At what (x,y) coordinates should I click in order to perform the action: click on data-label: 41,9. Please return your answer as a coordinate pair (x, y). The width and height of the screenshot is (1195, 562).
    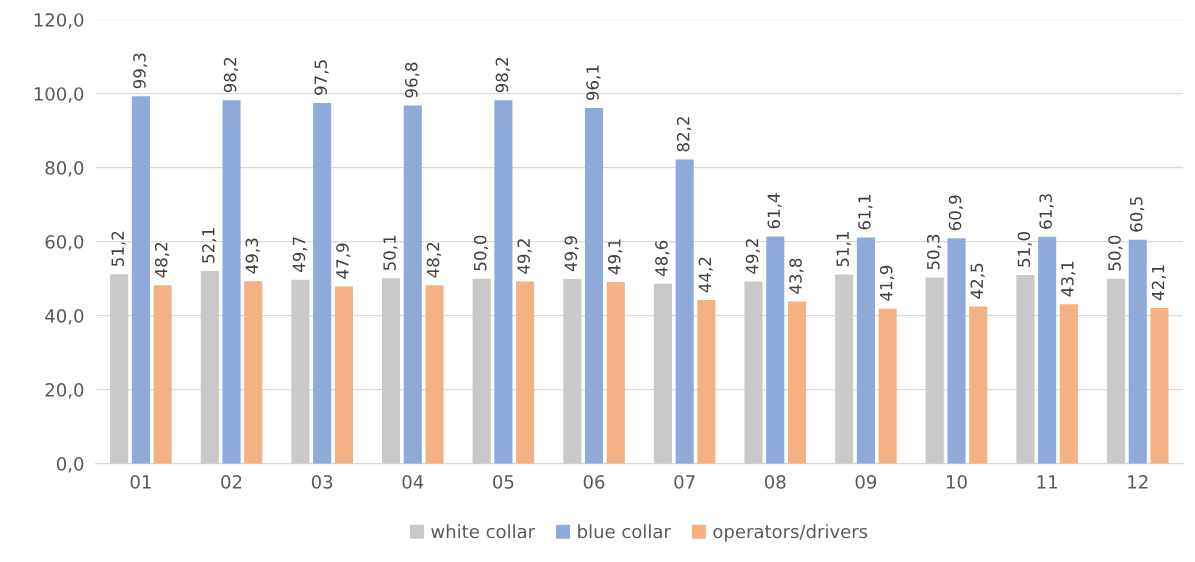
    Looking at the image, I should click on (887, 283).